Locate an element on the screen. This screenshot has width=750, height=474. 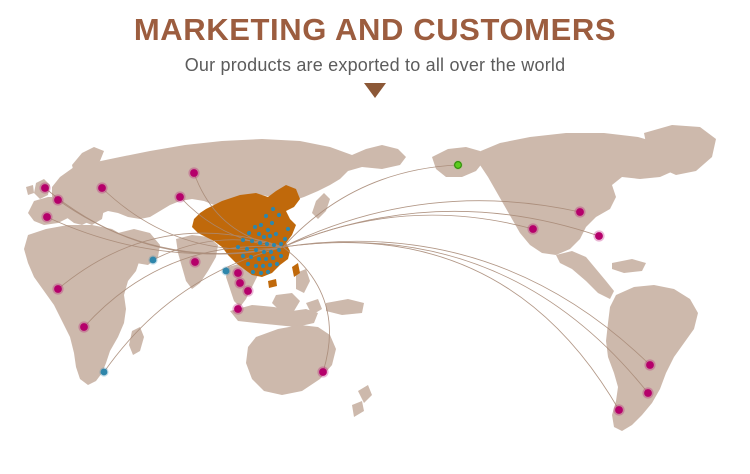
destination-marker-bangladesh is located at coordinates (226, 271).